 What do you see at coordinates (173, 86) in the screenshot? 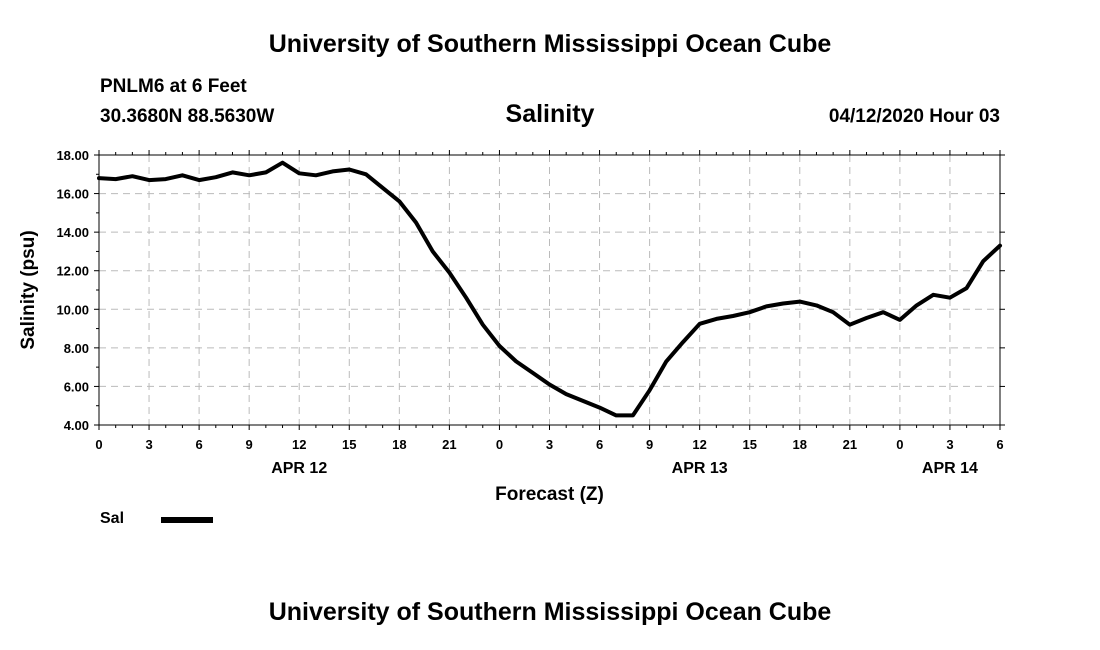
I see `station-label: PNLM6 at 6 Feet` at bounding box center [173, 86].